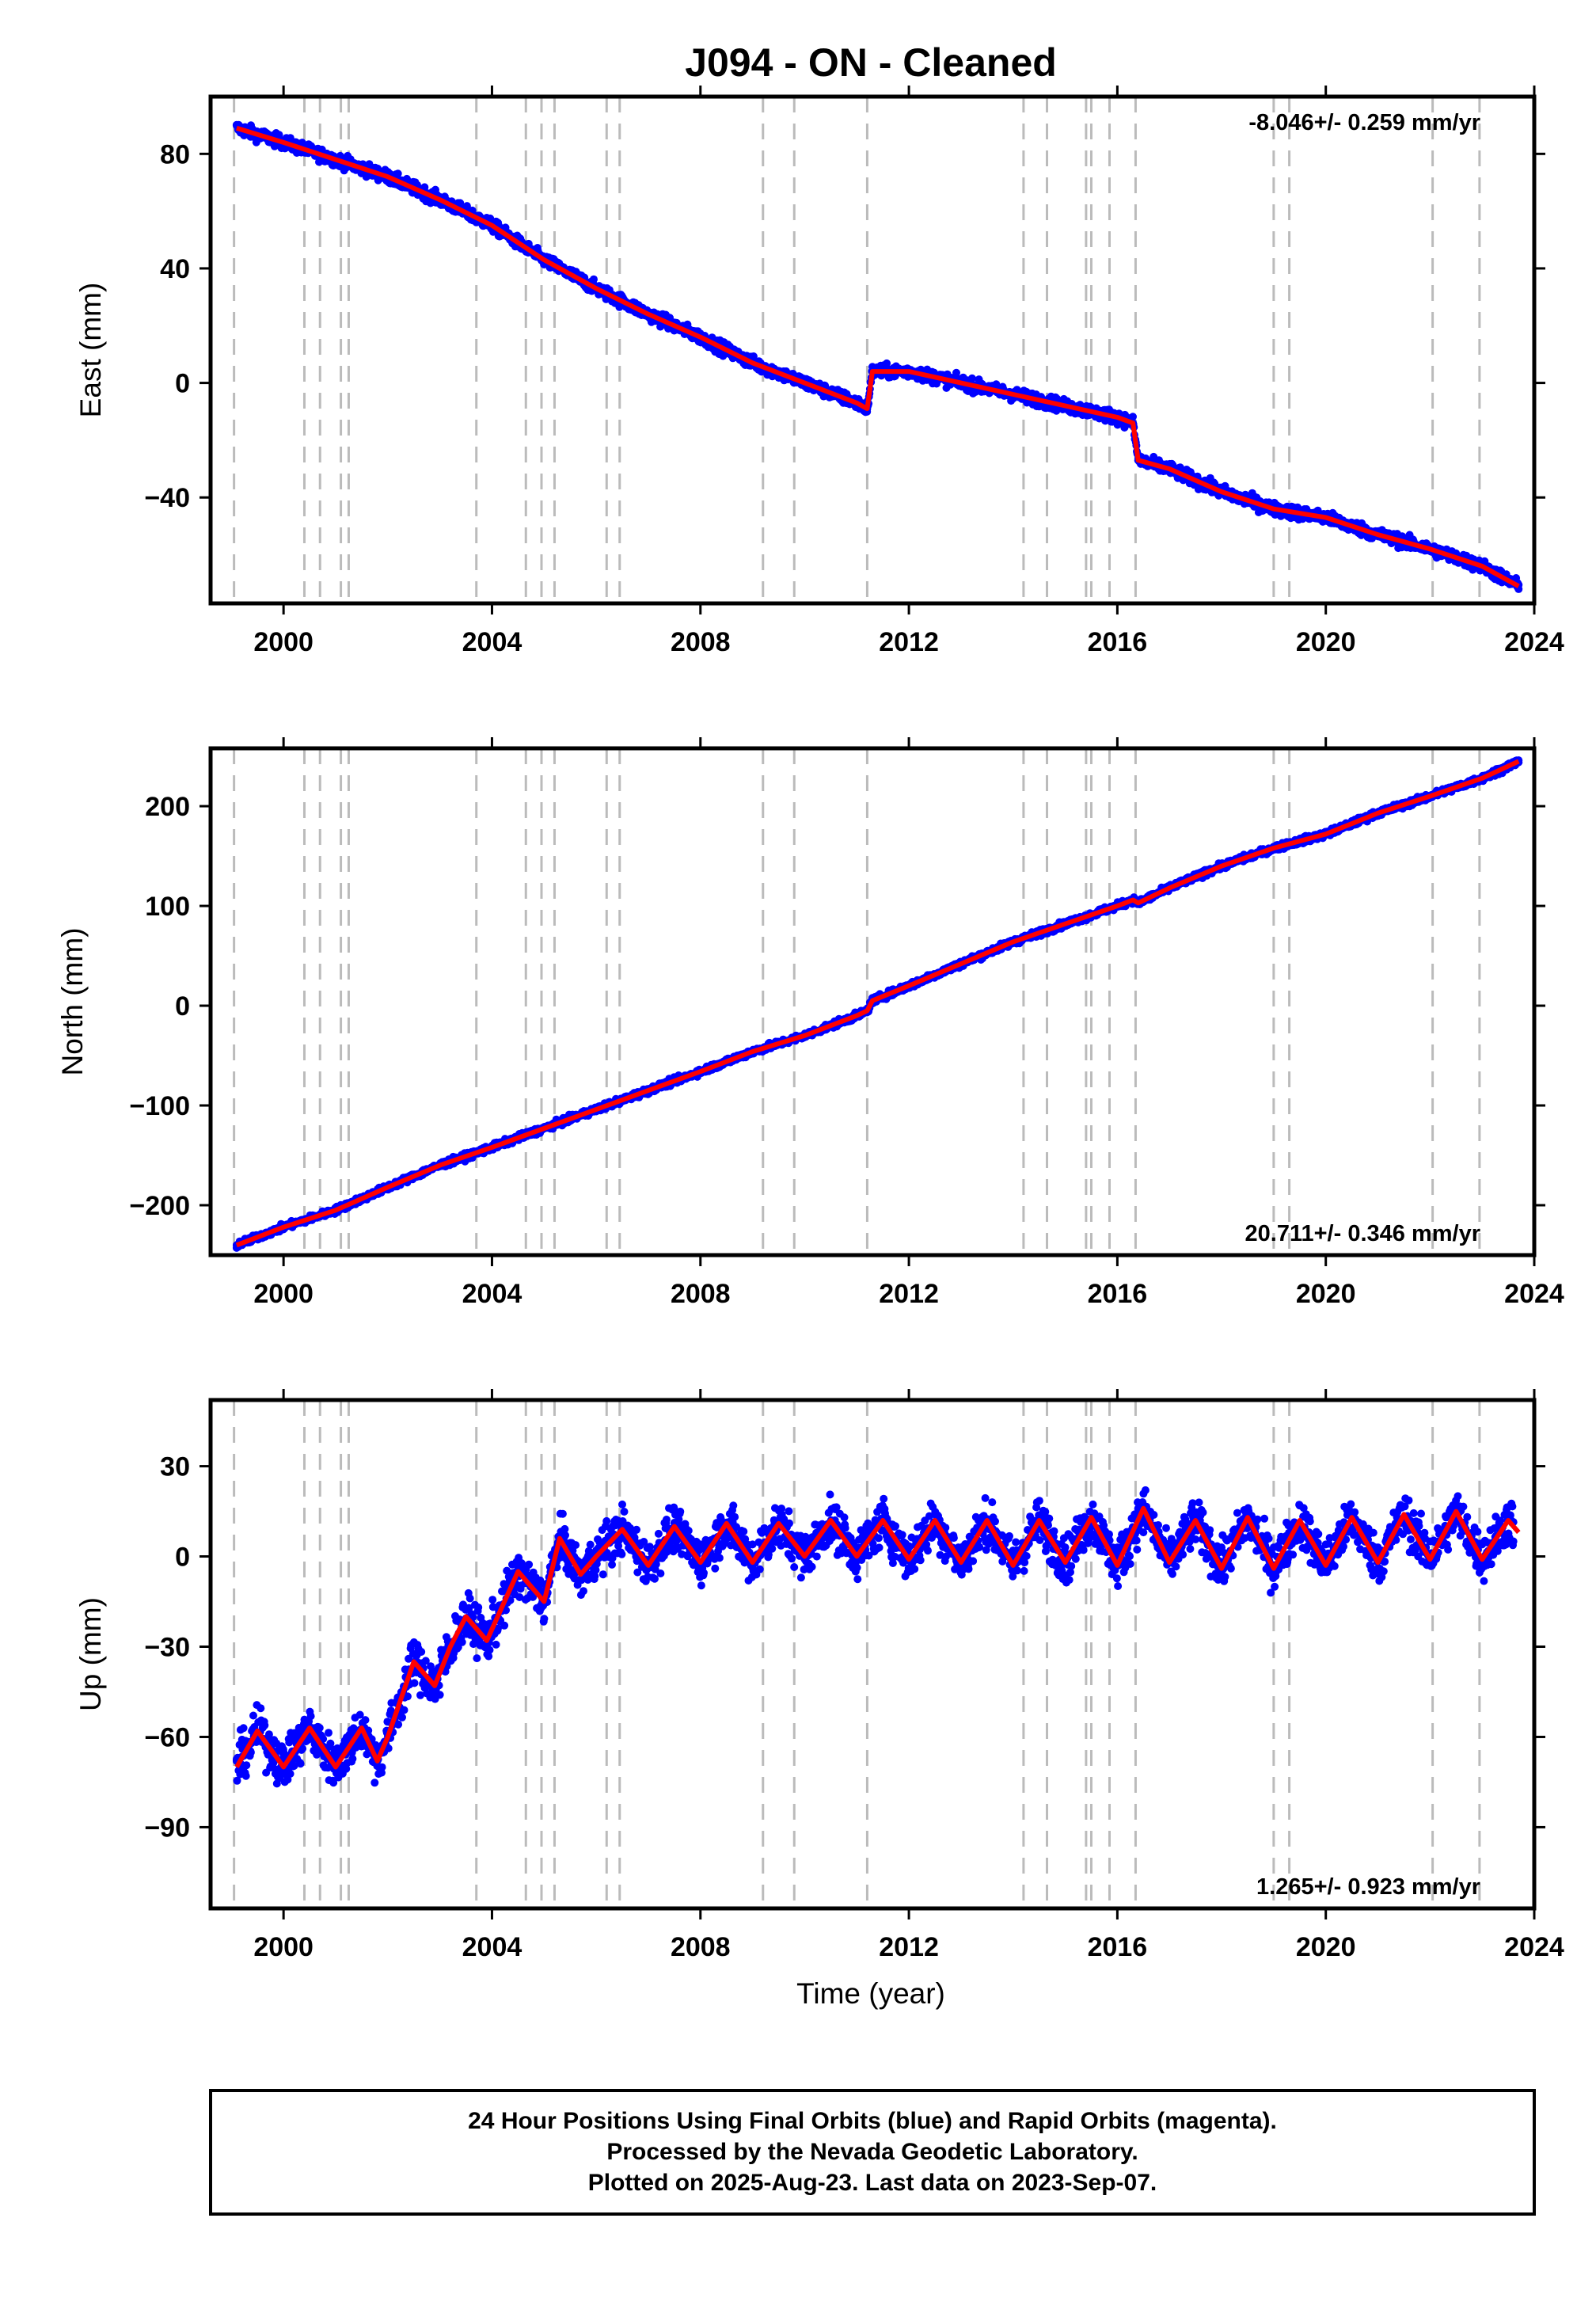 This screenshot has width=1596, height=2298. What do you see at coordinates (283, 642) in the screenshot?
I see `x-tick-label: 2000` at bounding box center [283, 642].